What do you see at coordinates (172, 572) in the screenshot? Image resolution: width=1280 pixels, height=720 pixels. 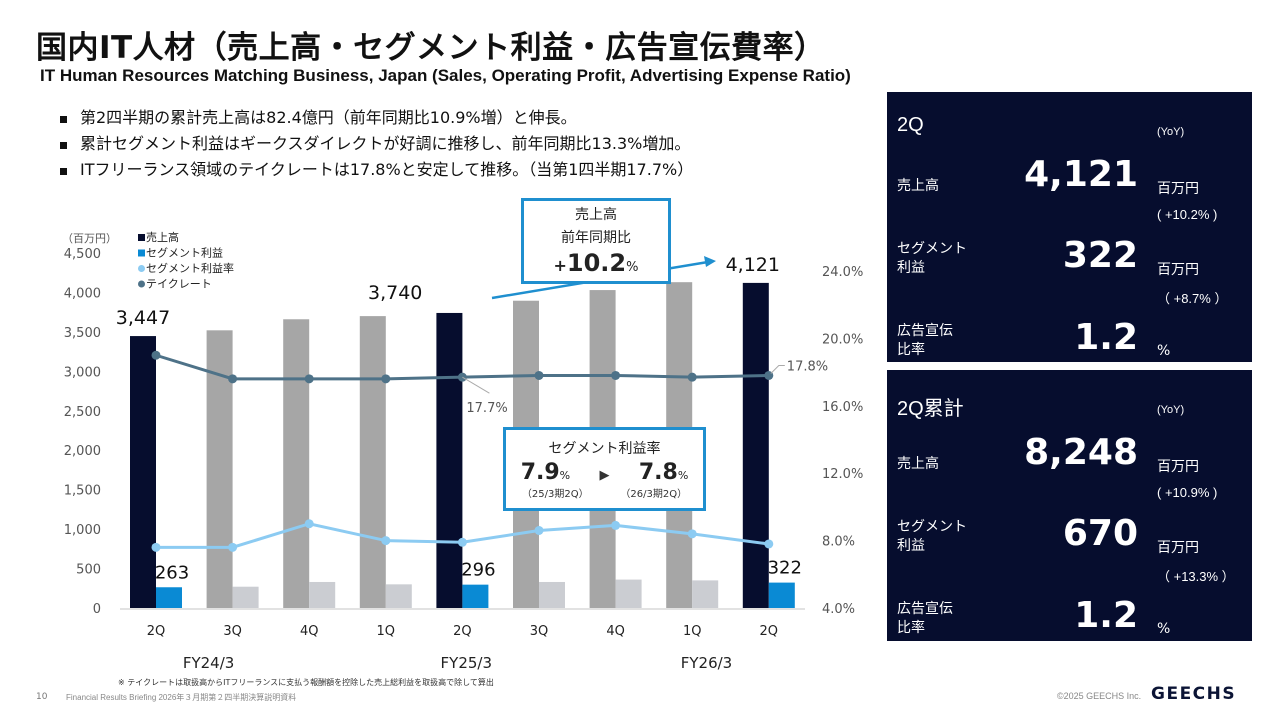 I see `profit-value-label: 263` at bounding box center [172, 572].